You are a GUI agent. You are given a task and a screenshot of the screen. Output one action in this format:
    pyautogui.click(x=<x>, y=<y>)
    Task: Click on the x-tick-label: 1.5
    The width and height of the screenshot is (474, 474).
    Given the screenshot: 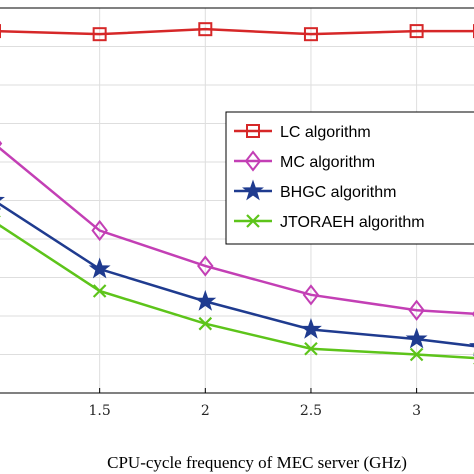 What is the action you would take?
    pyautogui.click(x=100, y=411)
    